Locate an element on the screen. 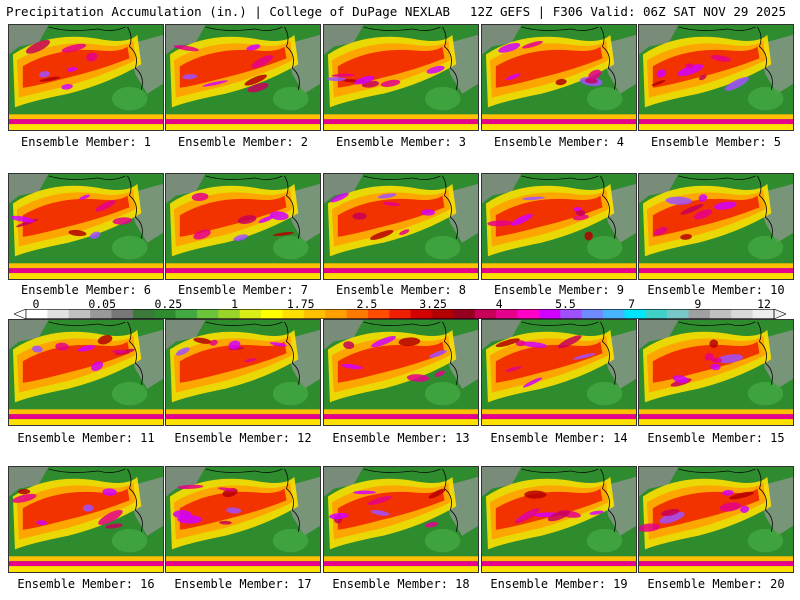 The image size is (800, 600). colorbar-tick-label: 1 is located at coordinates (234, 304).